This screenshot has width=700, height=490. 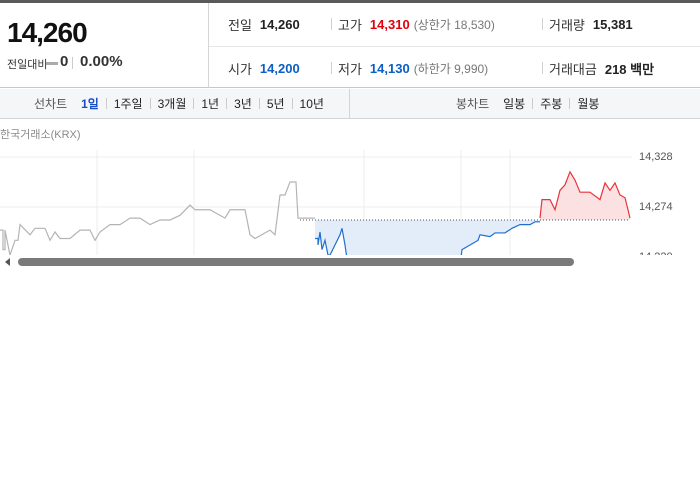 What do you see at coordinates (27, 65) in the screenshot?
I see `change-label: 전일대비` at bounding box center [27, 65].